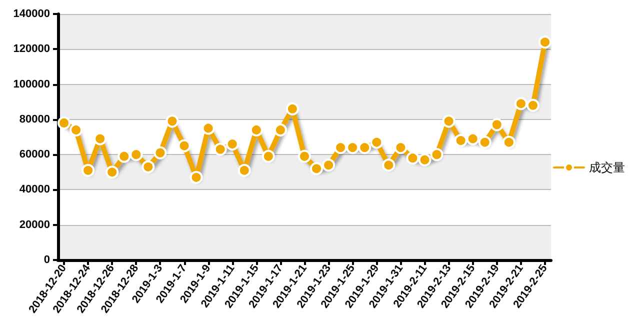  What do you see at coordinates (34, 190) in the screenshot?
I see `y-tick-label: 40000` at bounding box center [34, 190].